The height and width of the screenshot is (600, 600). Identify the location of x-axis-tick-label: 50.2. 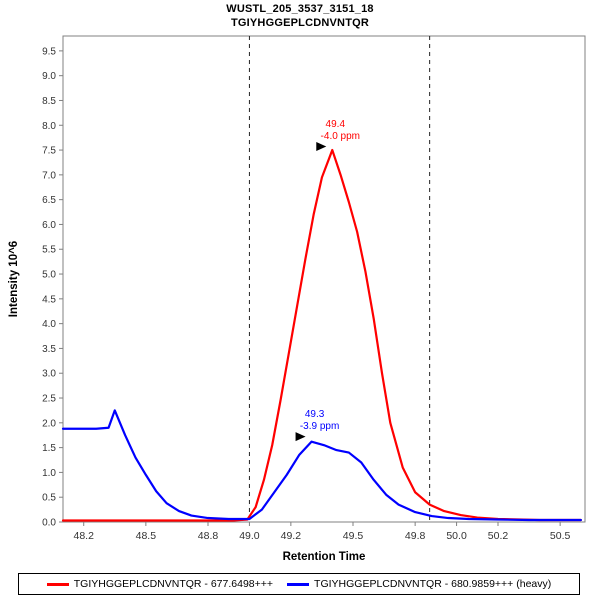
(498, 536).